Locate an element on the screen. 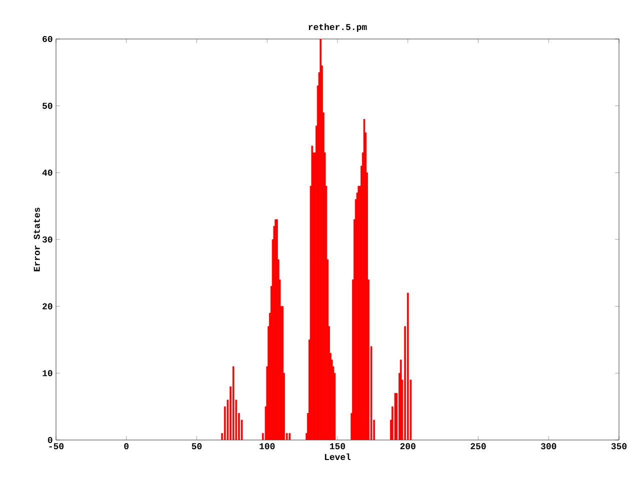  y-tick-label: 0 is located at coordinates (50, 440).